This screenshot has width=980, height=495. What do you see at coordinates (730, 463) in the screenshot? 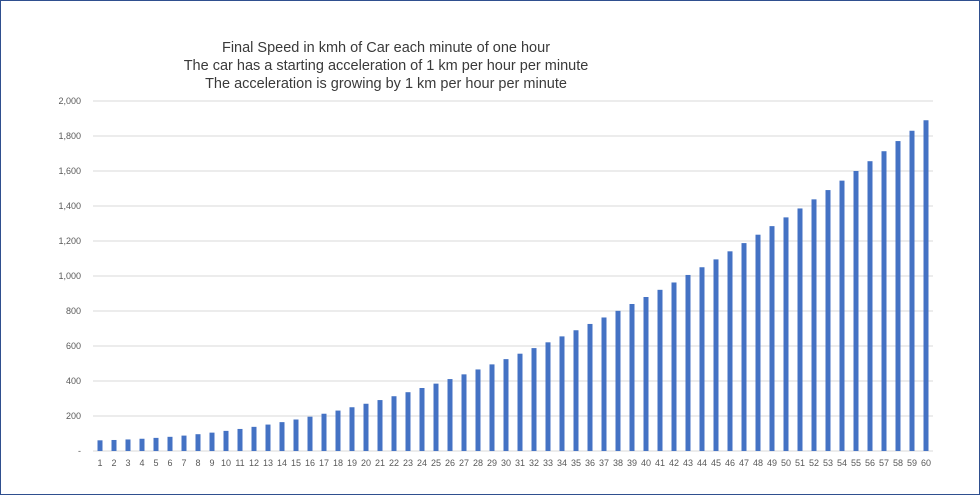
I see `x-tick-label: 46` at bounding box center [730, 463].